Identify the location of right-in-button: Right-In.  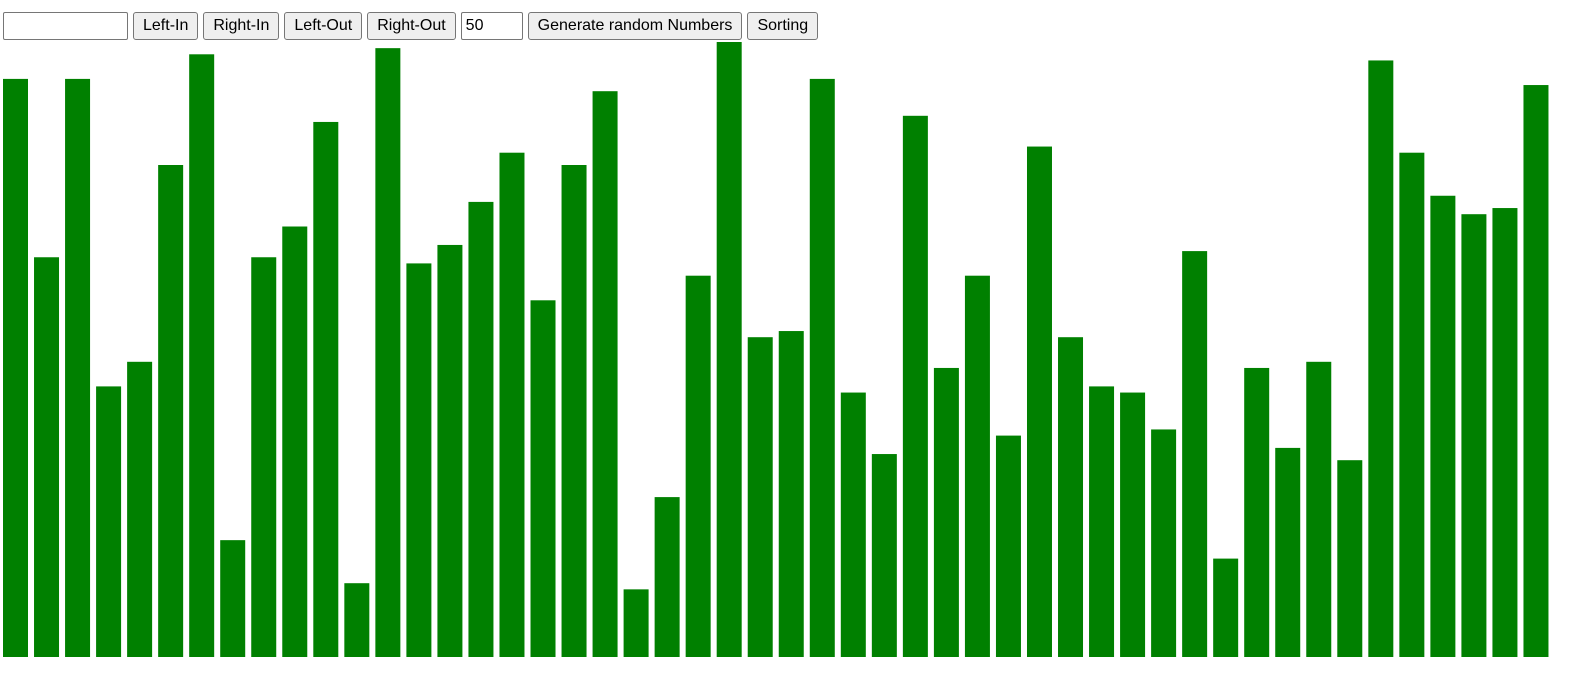
(241, 25).